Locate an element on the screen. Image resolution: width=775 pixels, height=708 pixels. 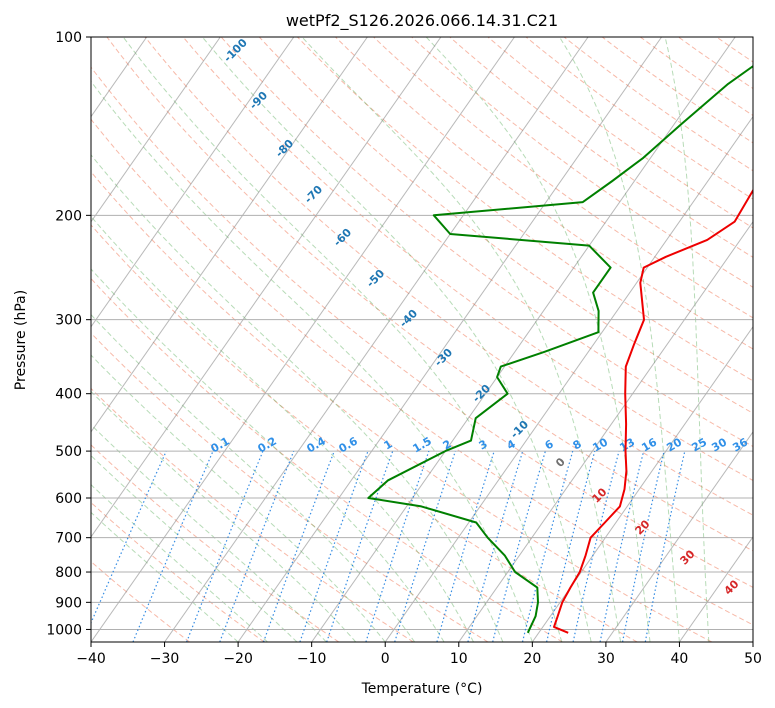
y-tick-label: 200 is located at coordinates (68, 216).